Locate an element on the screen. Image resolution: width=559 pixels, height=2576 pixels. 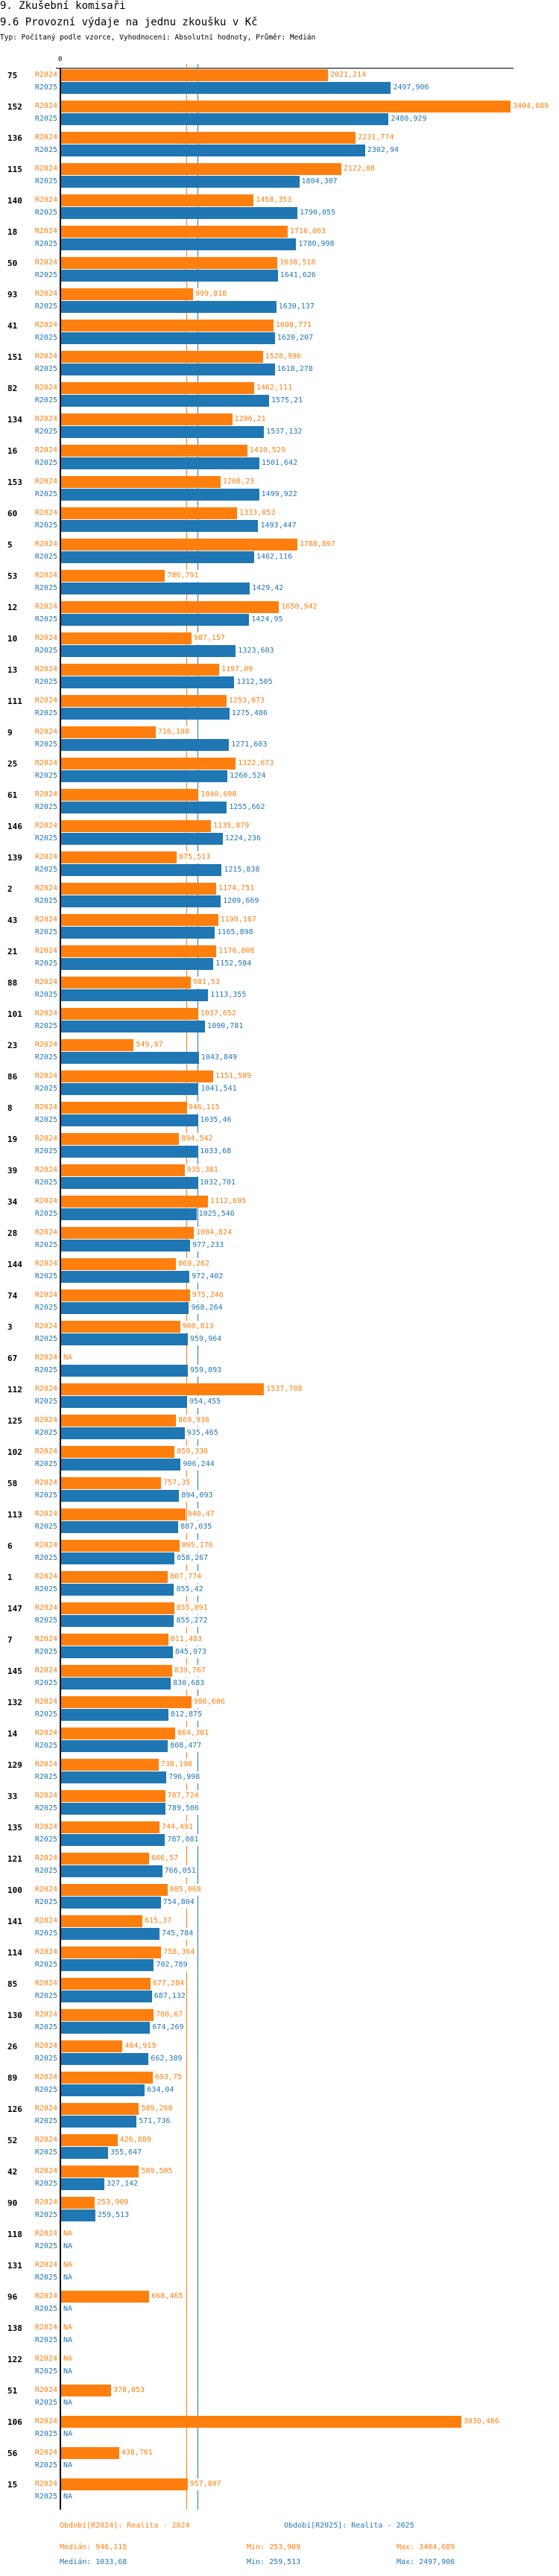
value-label-r2024: 1650,942 is located at coordinates (299, 607).